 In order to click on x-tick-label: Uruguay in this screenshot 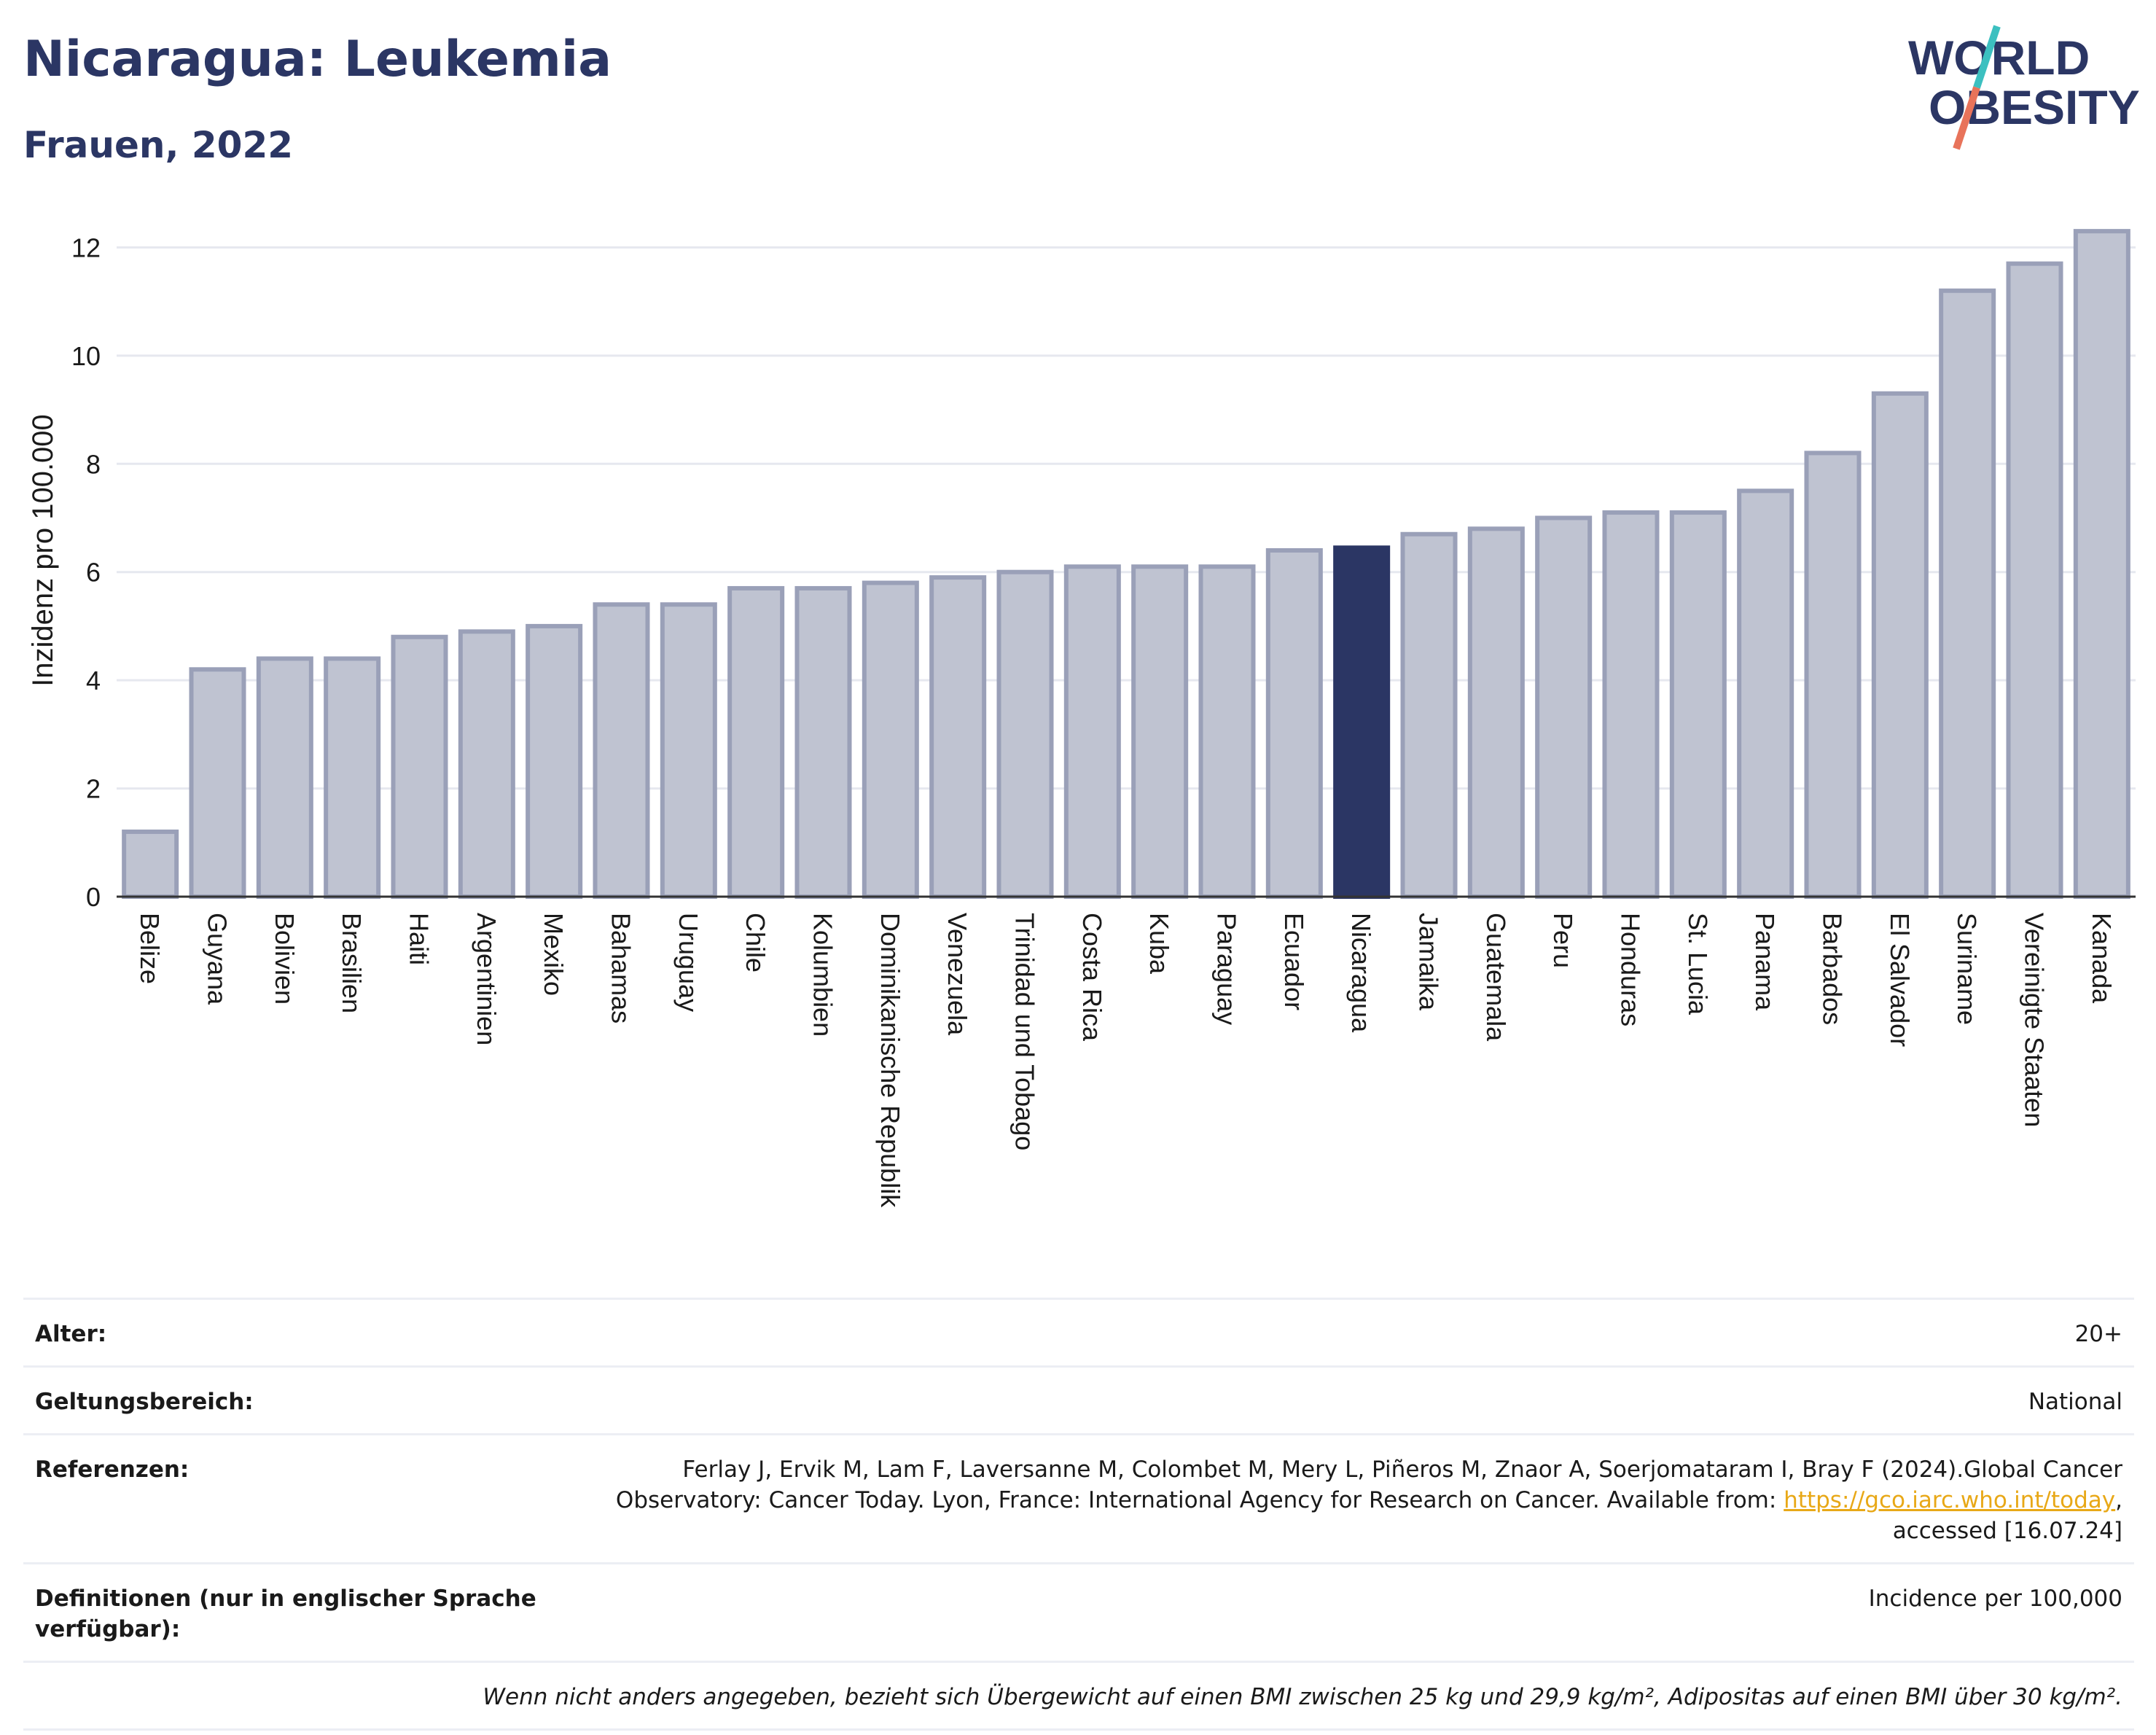, I will do `click(688, 962)`.